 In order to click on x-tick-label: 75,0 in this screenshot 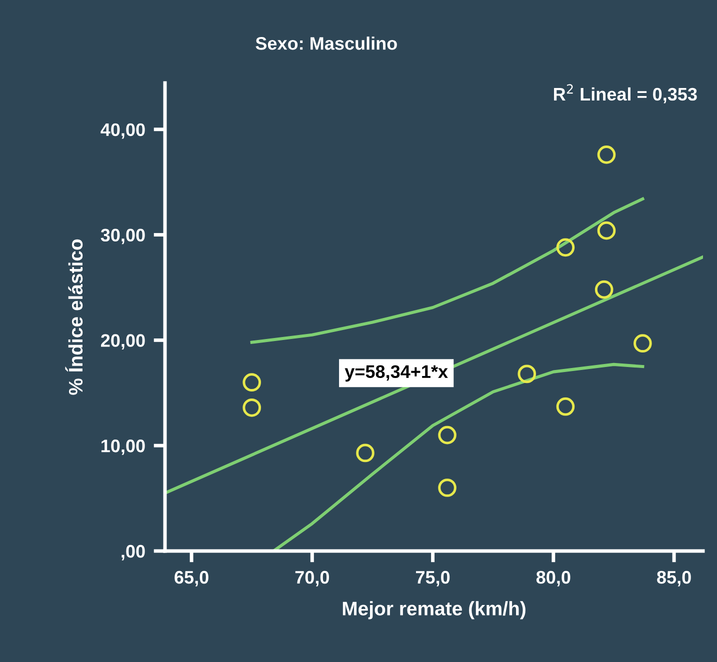, I will do `click(433, 578)`.